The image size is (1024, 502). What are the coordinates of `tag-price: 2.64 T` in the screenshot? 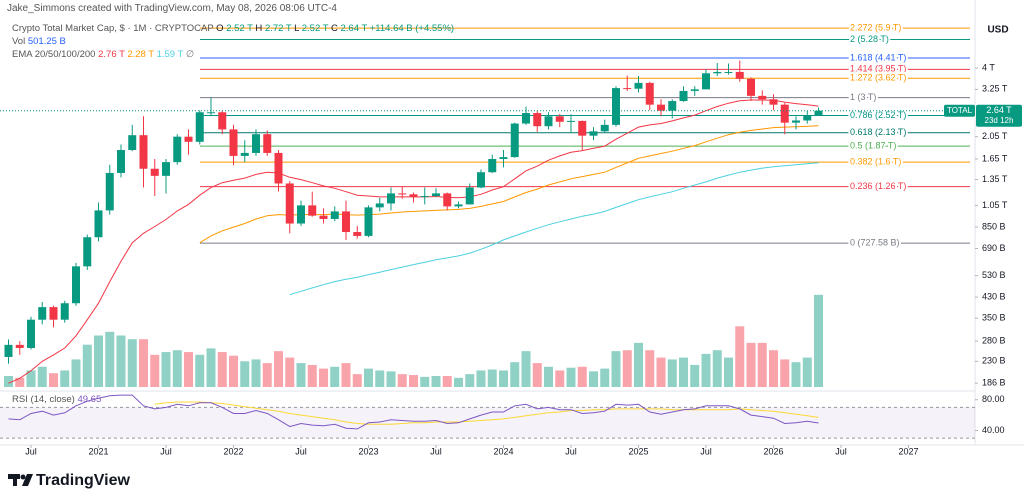 It's located at (999, 110).